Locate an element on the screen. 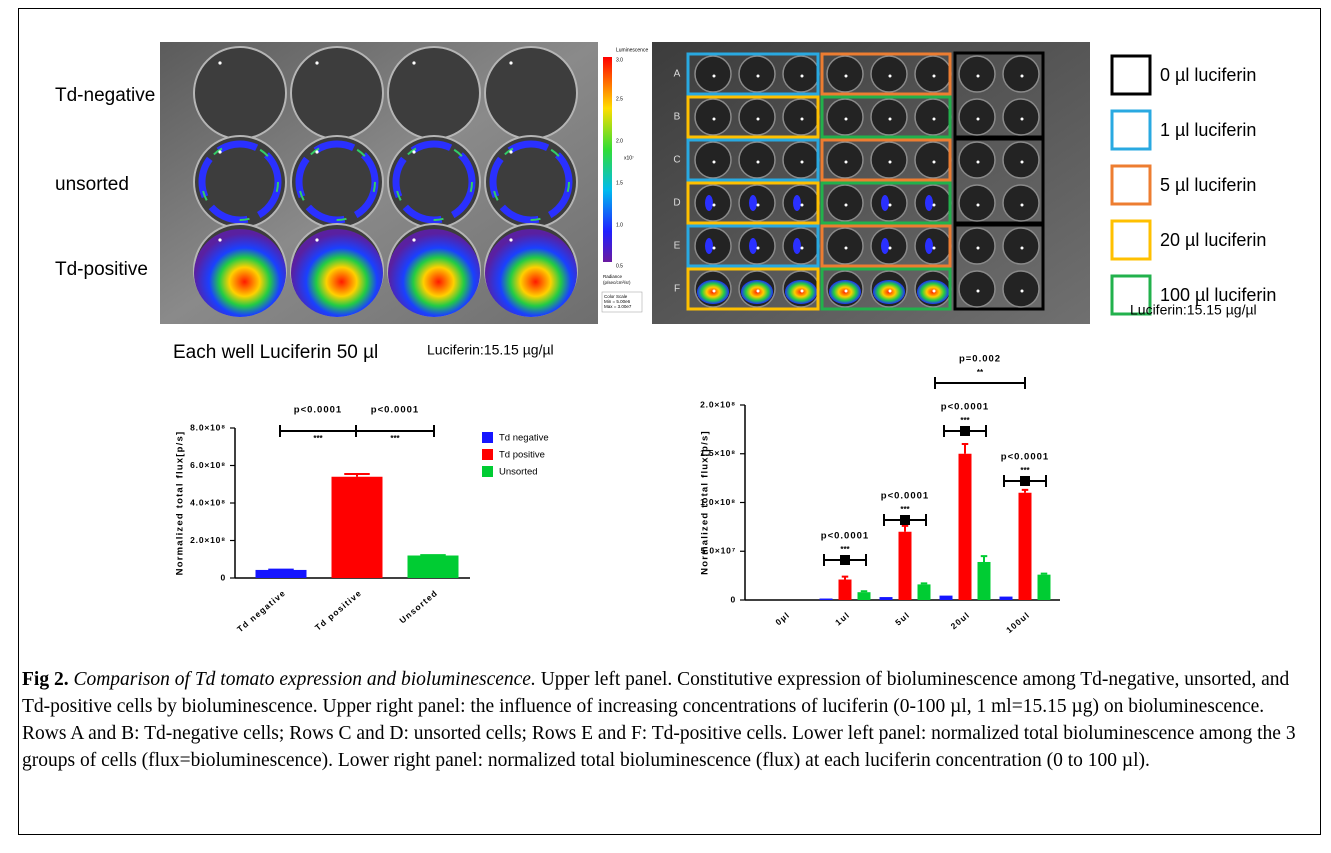 Image resolution: width=1331 pixels, height=853 pixels. p-value: p=0.002 is located at coordinates (980, 359).